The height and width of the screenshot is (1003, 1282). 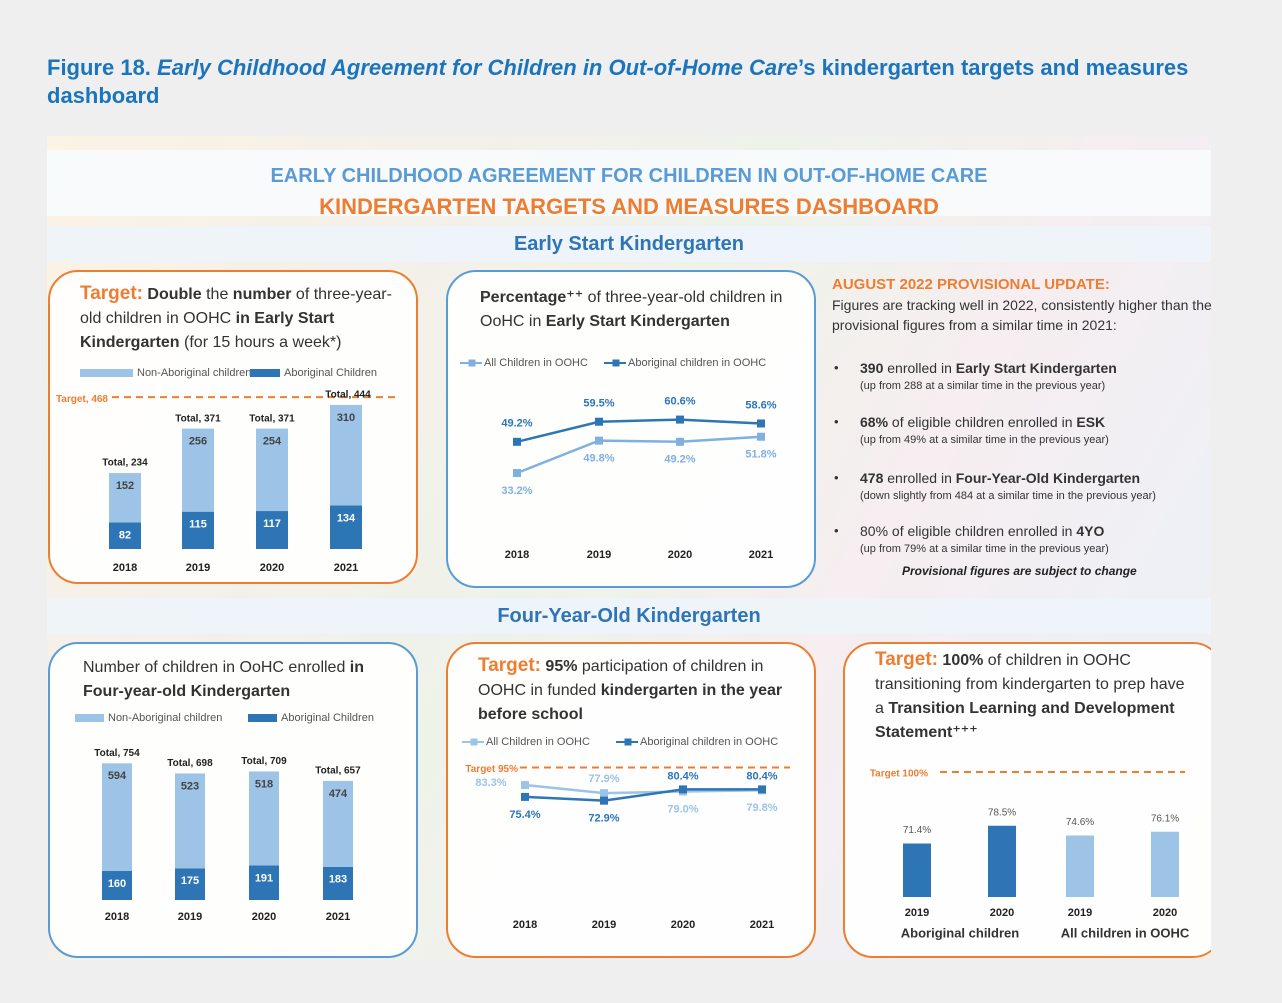 What do you see at coordinates (760, 405) in the screenshot?
I see `value-label: 58.6%` at bounding box center [760, 405].